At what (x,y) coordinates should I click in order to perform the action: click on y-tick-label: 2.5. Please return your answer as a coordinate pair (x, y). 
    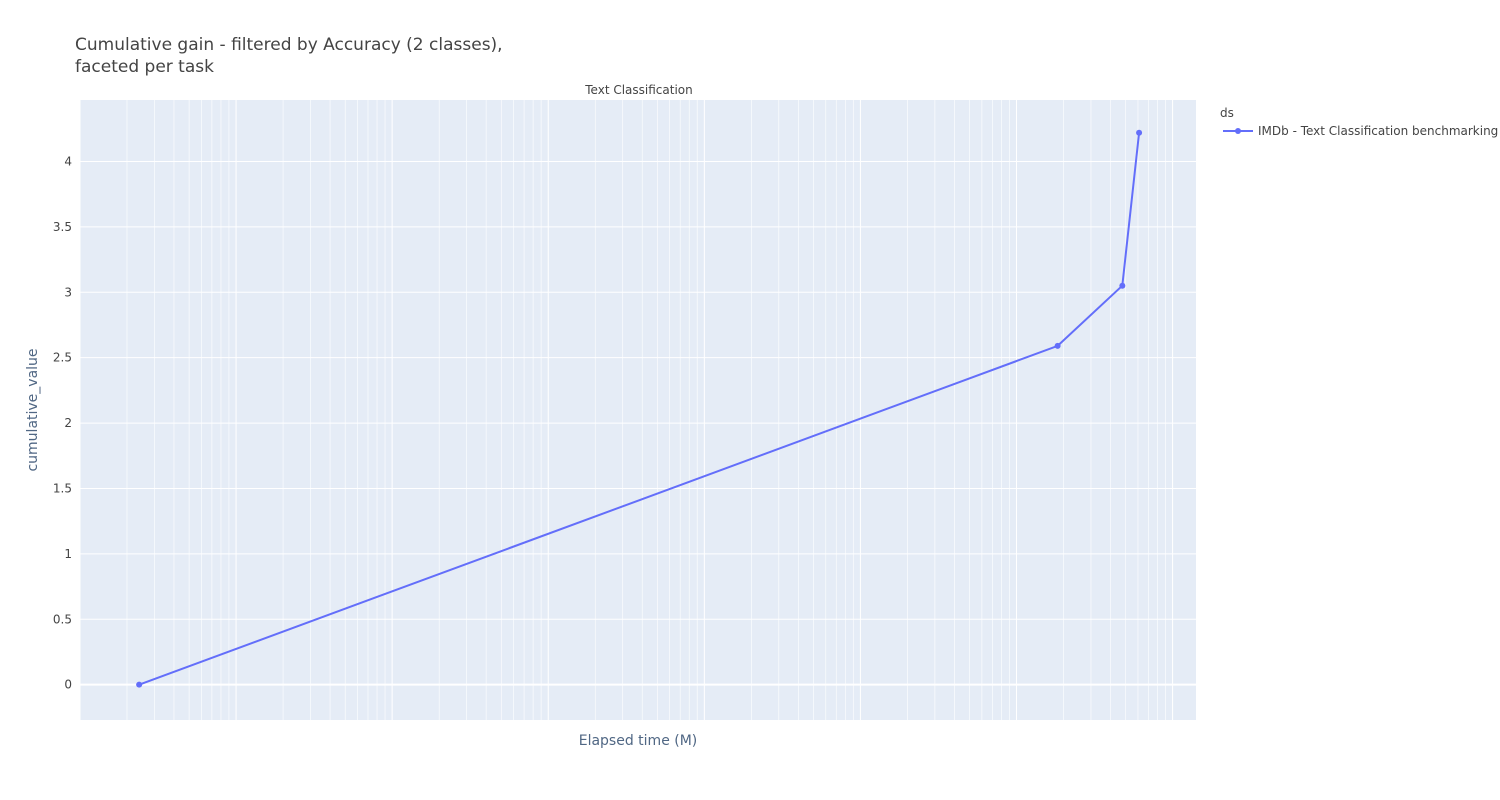
    Looking at the image, I should click on (62, 358).